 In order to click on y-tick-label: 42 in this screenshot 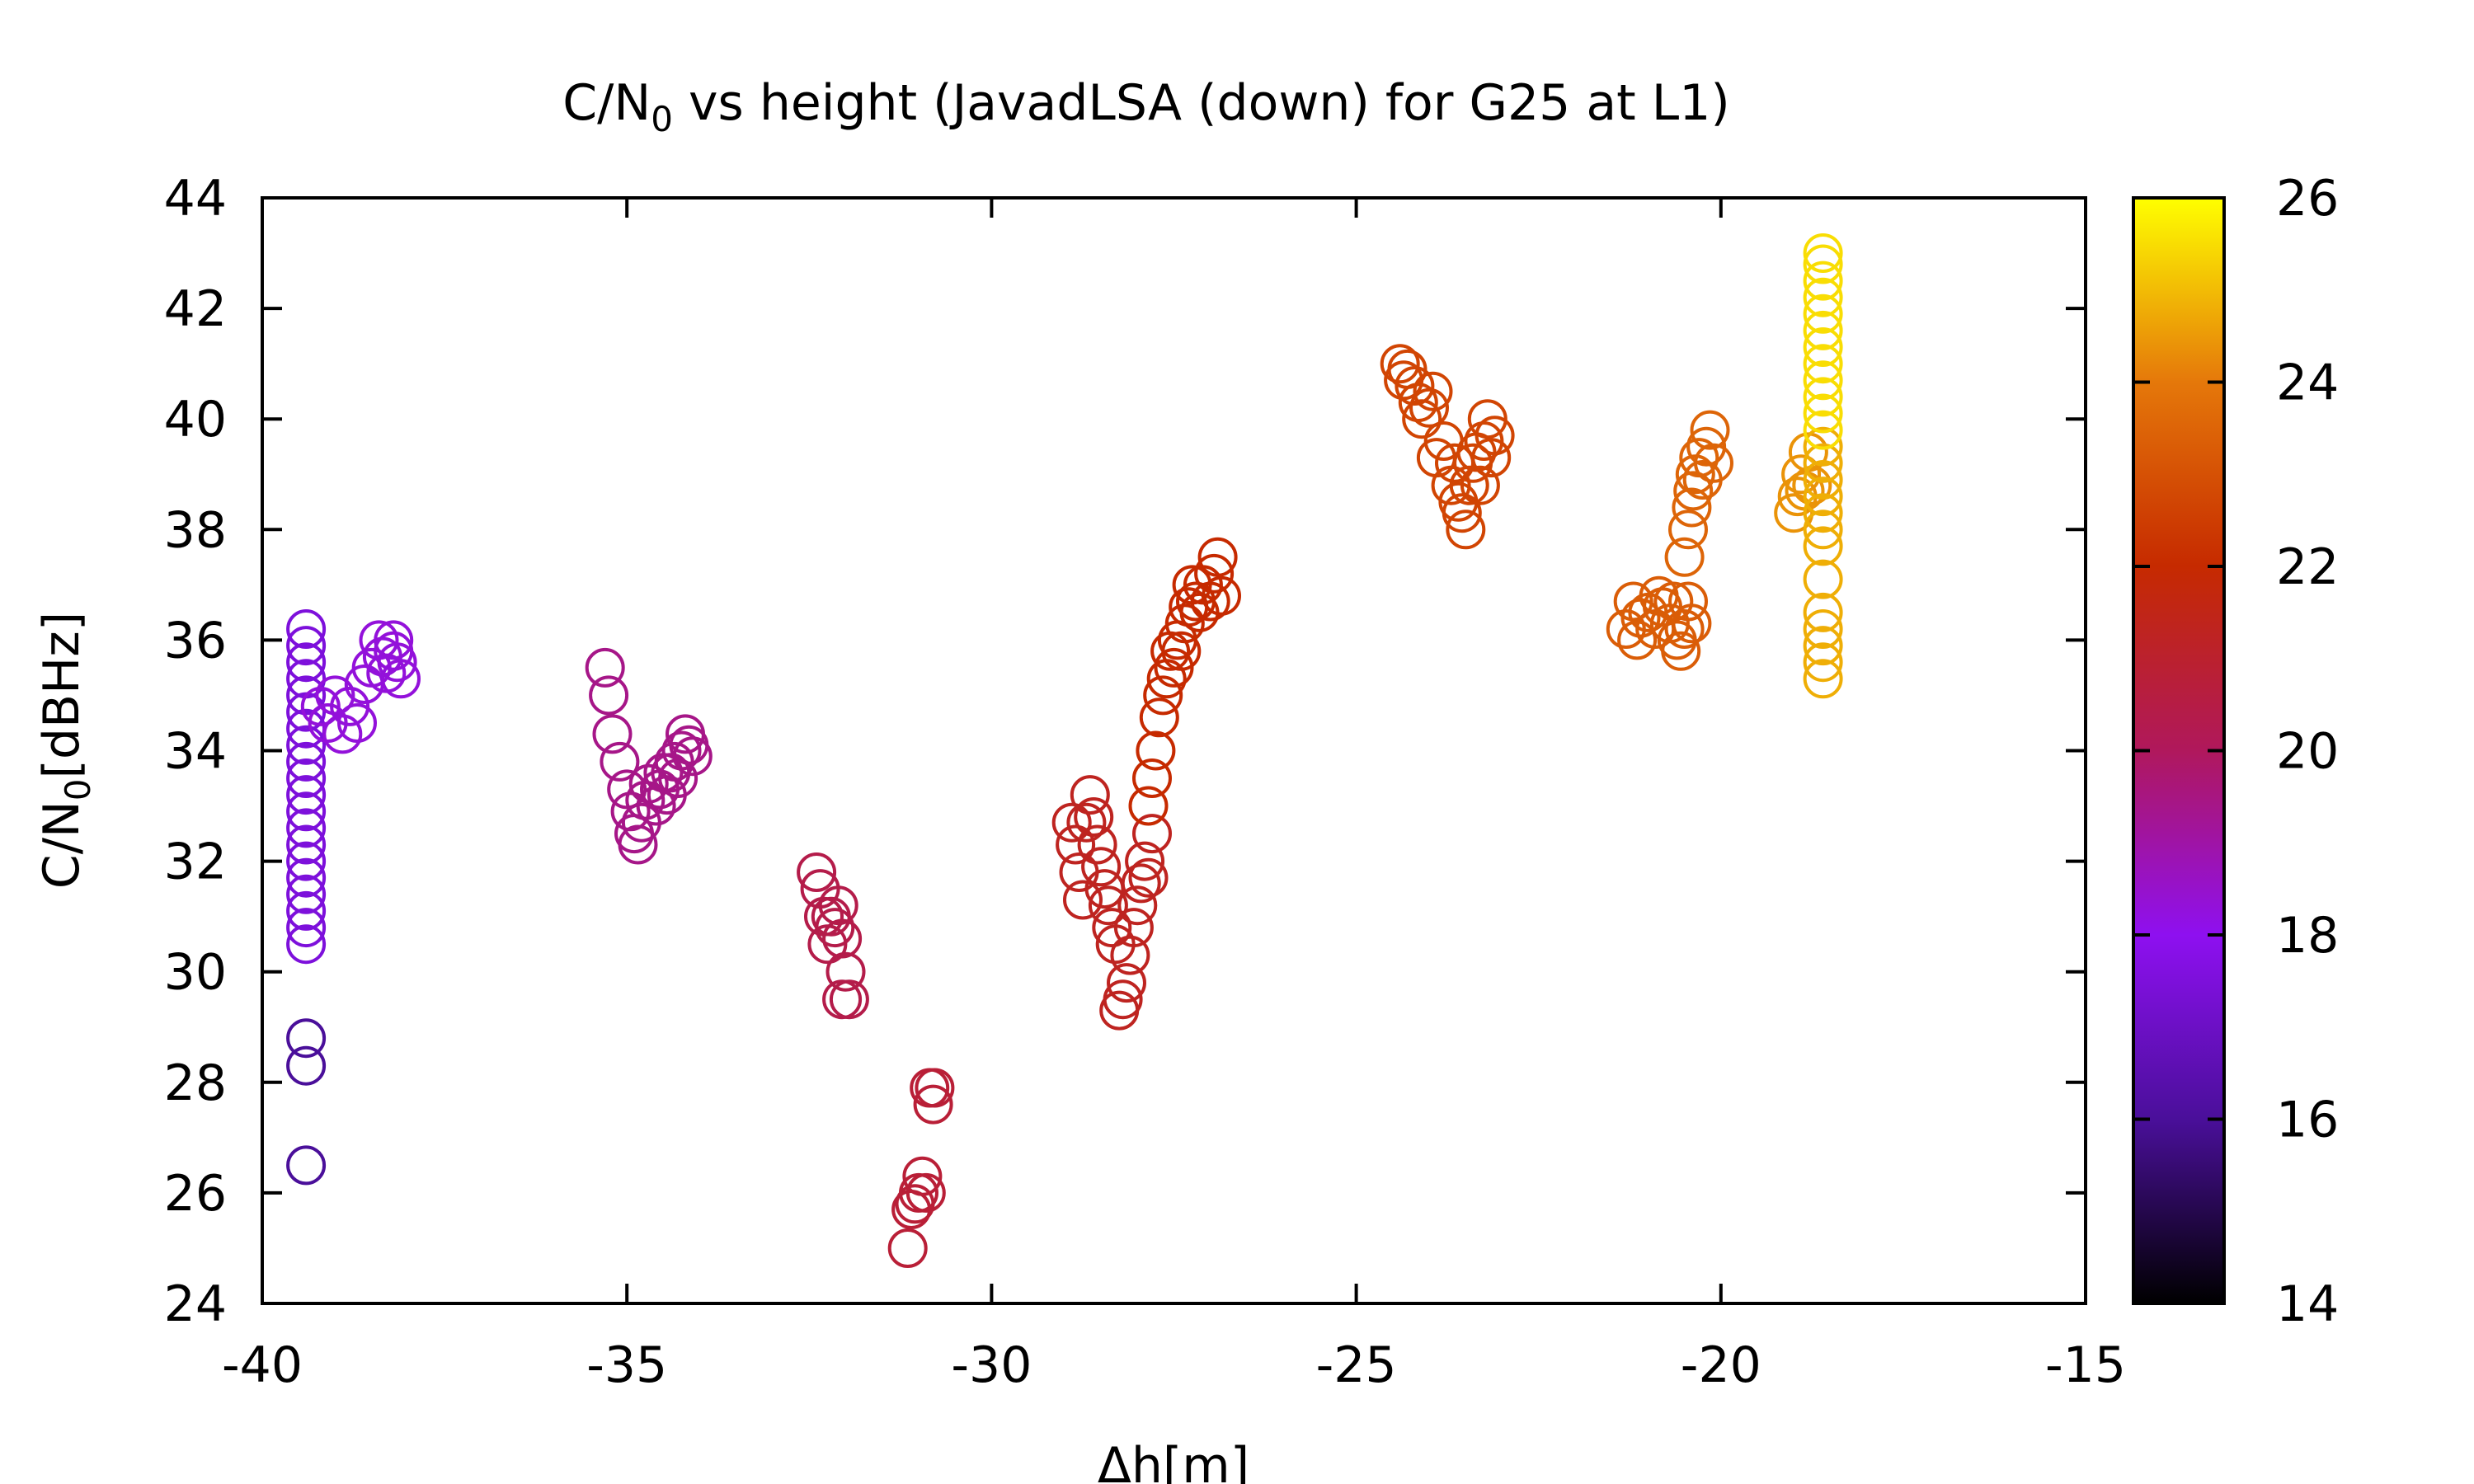, I will do `click(195, 309)`.